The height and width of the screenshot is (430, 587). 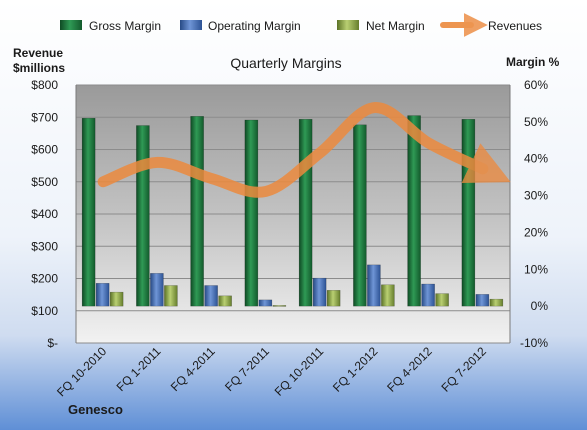 I want to click on legend-label-net: Net Margin, so click(x=395, y=26).